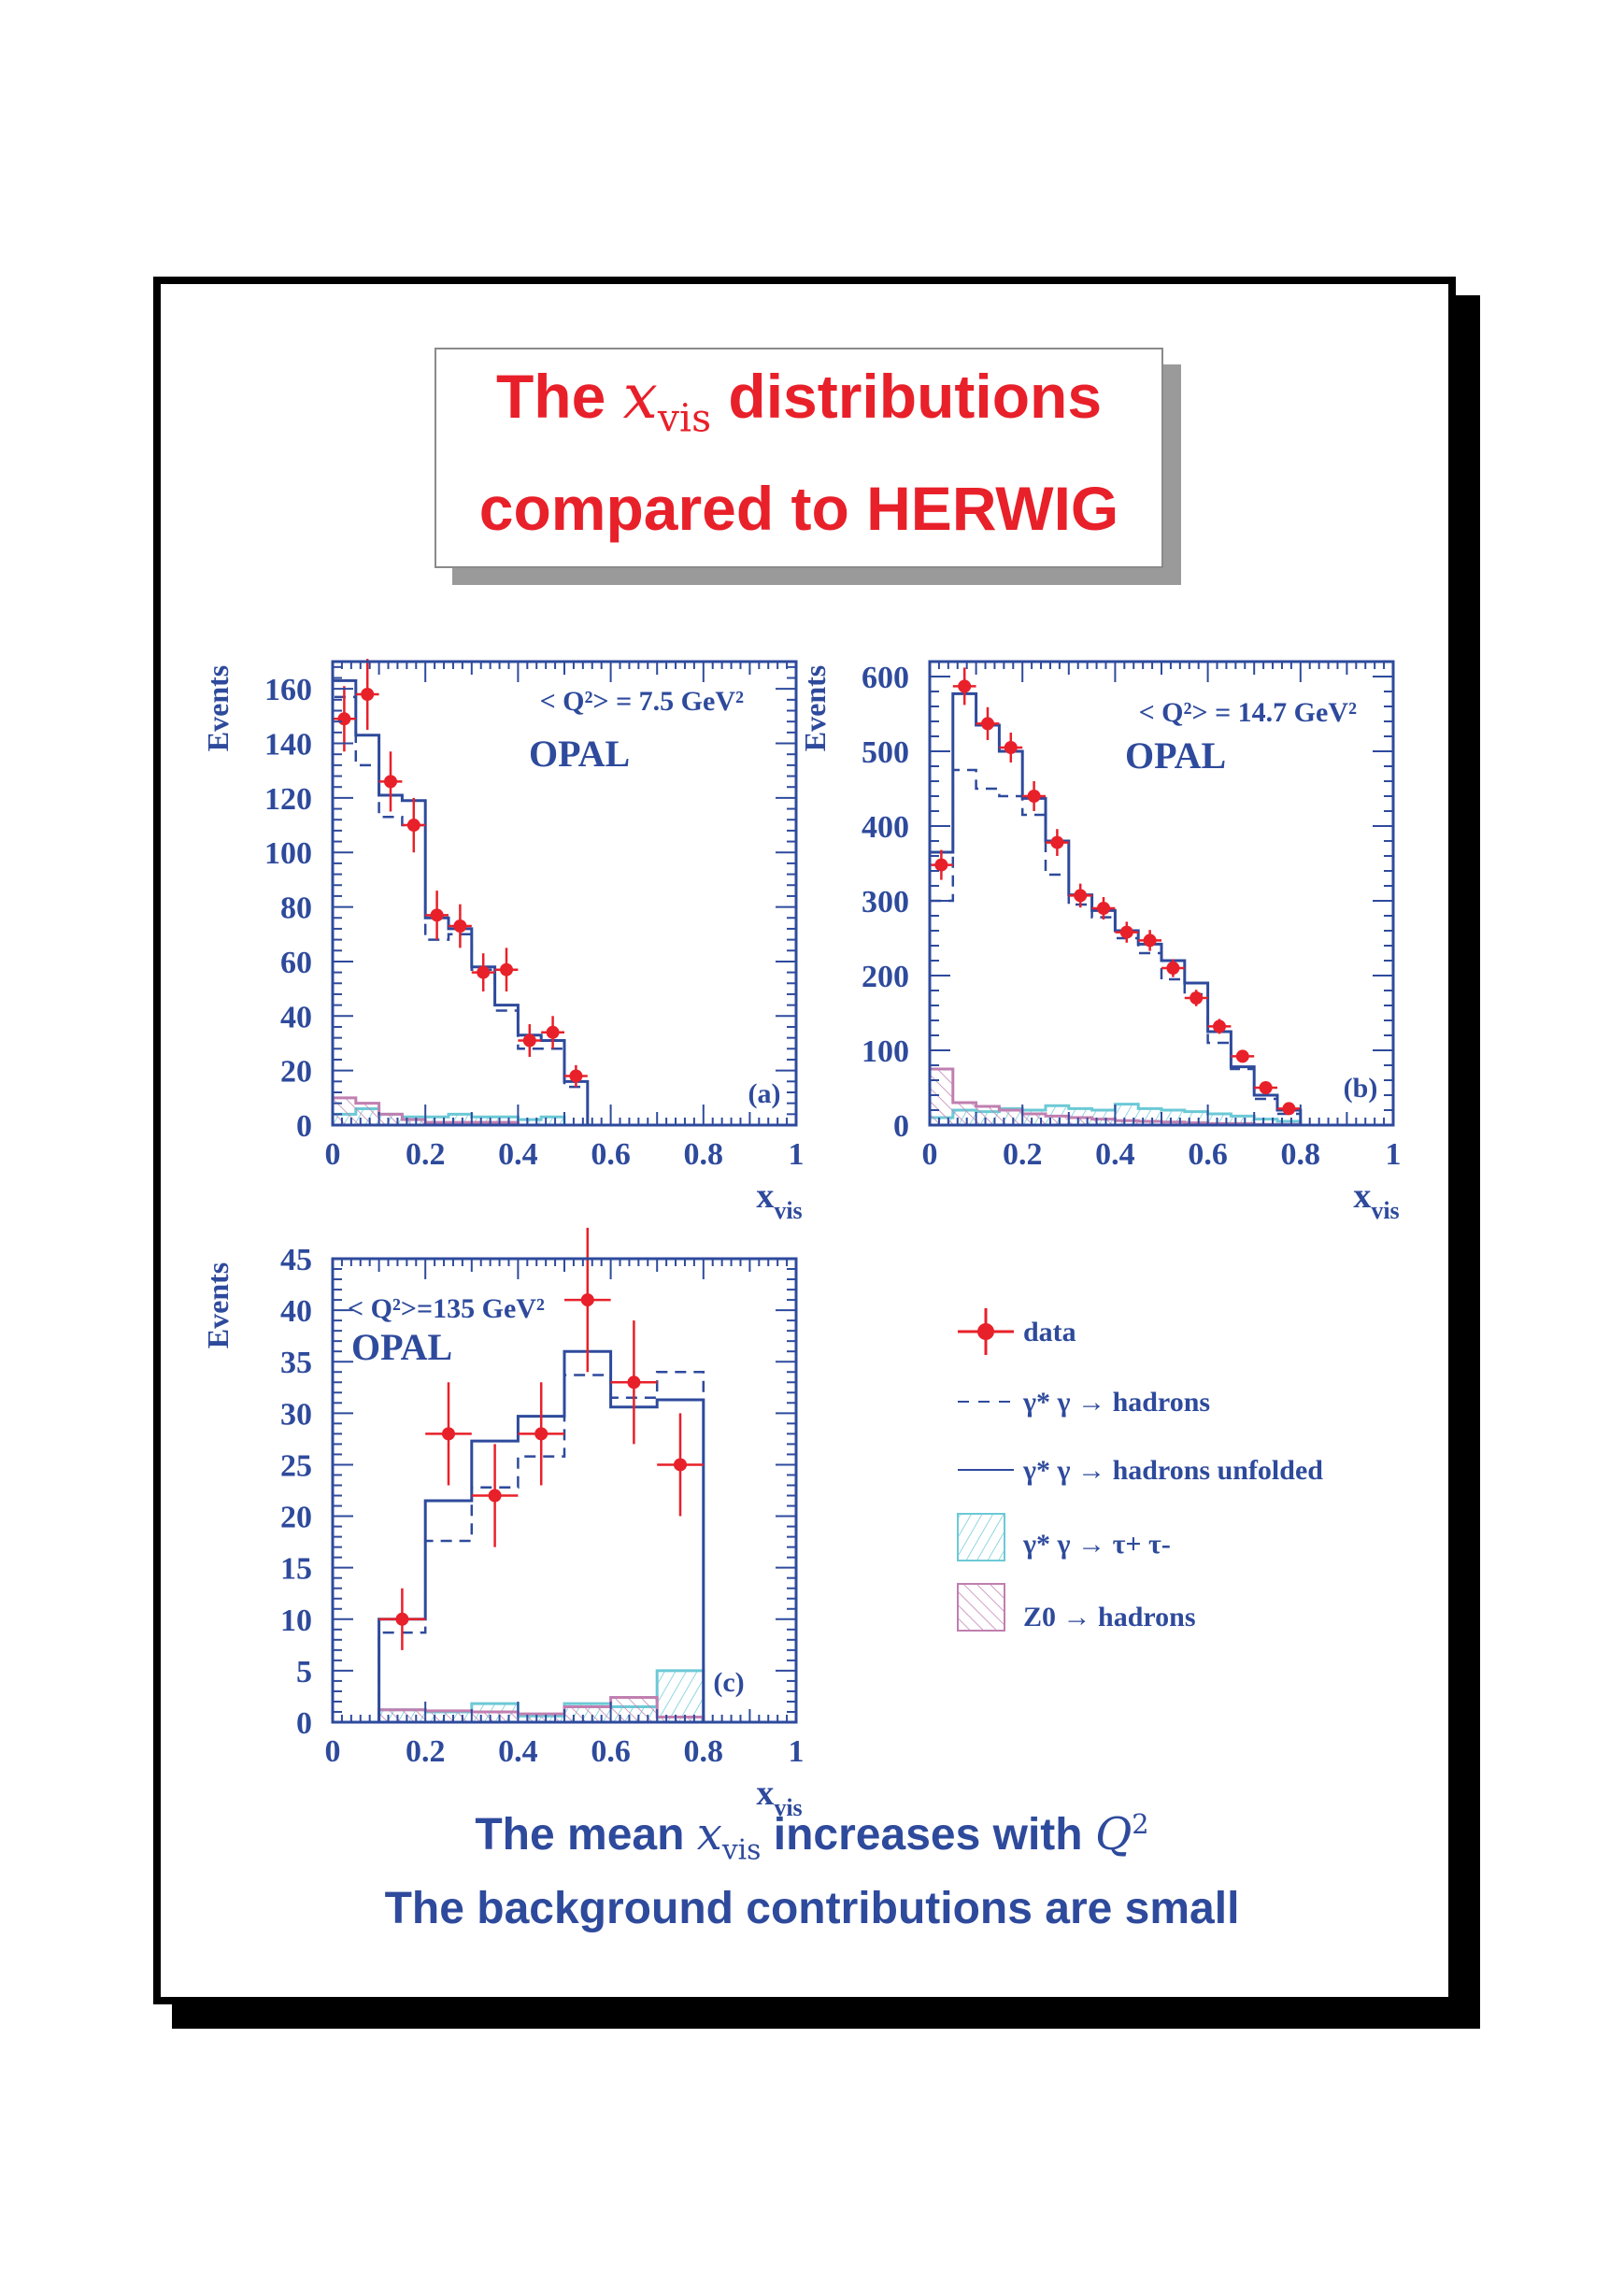  Describe the element at coordinates (885, 678) in the screenshot. I see `y-tick-label: 600` at that location.